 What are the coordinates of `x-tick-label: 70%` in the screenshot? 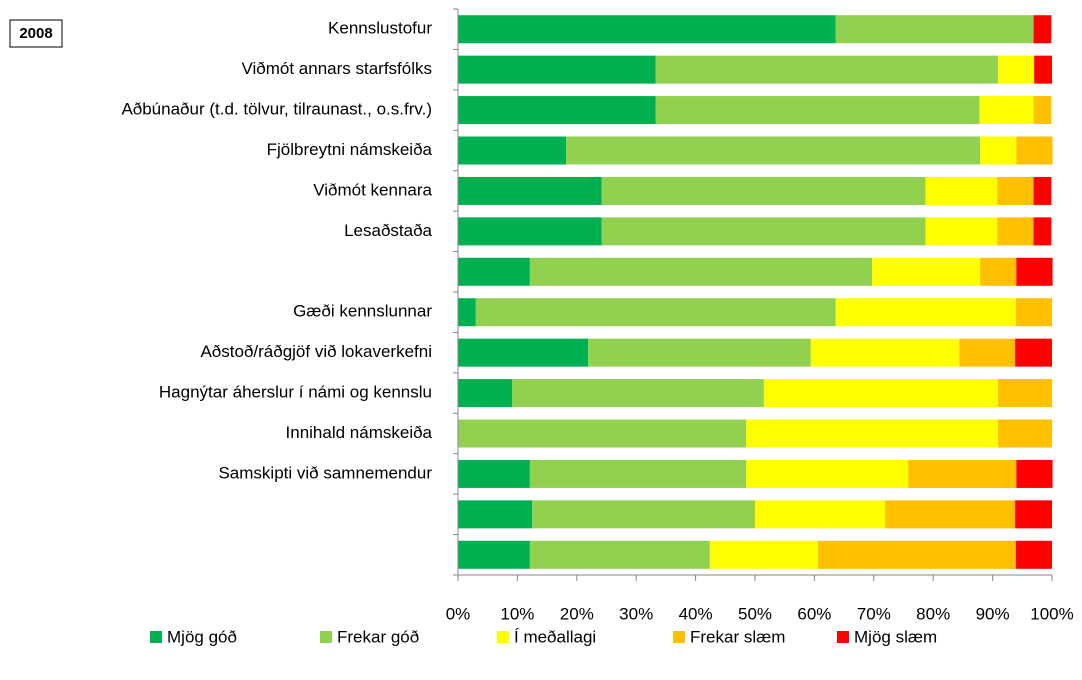 It's located at (874, 613).